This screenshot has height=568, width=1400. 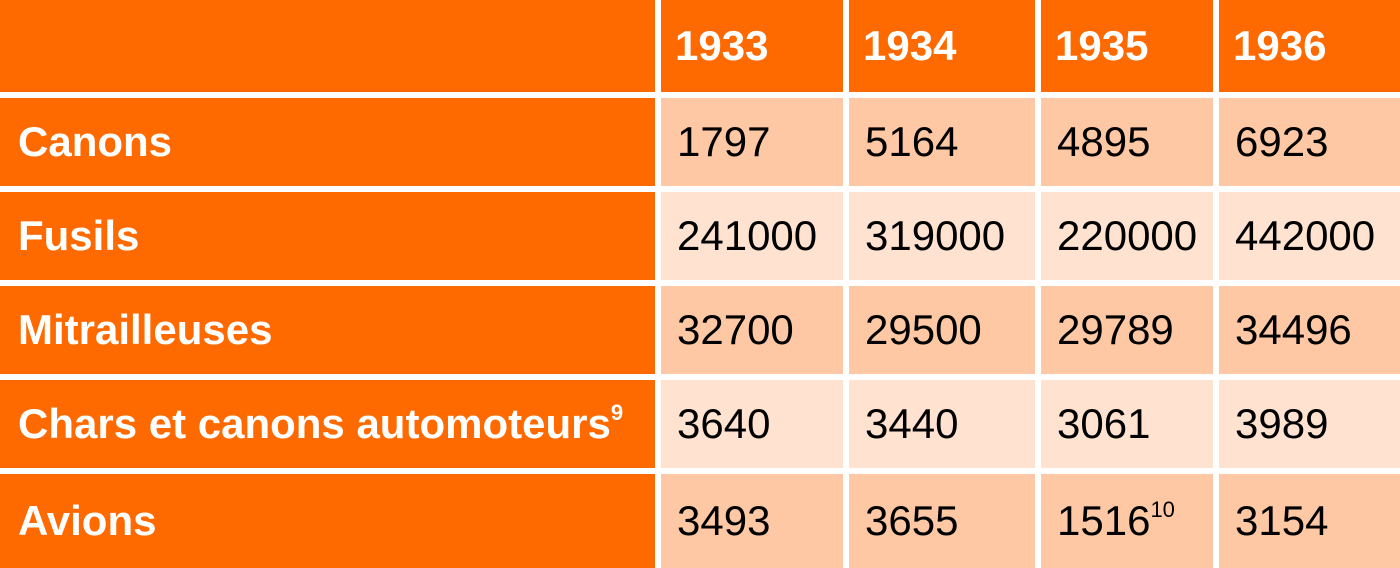 What do you see at coordinates (1309, 145) in the screenshot?
I see `table-cell: 6923` at bounding box center [1309, 145].